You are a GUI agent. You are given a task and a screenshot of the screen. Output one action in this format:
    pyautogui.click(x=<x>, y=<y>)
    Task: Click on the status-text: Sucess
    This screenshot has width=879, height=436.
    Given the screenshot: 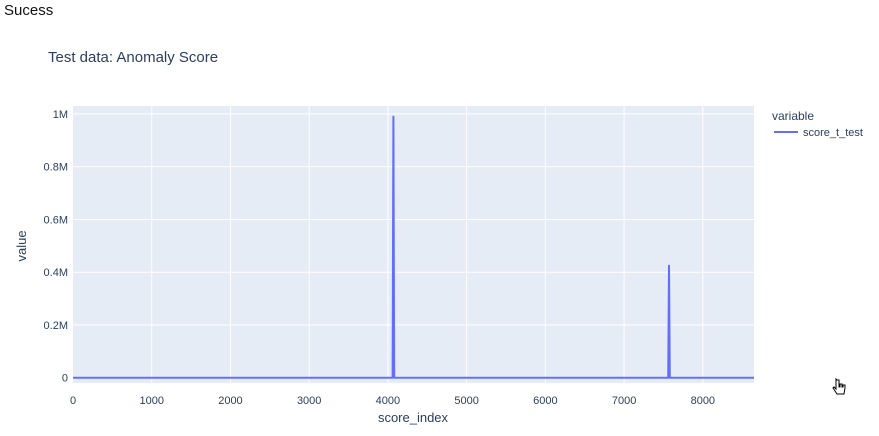 What is the action you would take?
    pyautogui.click(x=29, y=10)
    